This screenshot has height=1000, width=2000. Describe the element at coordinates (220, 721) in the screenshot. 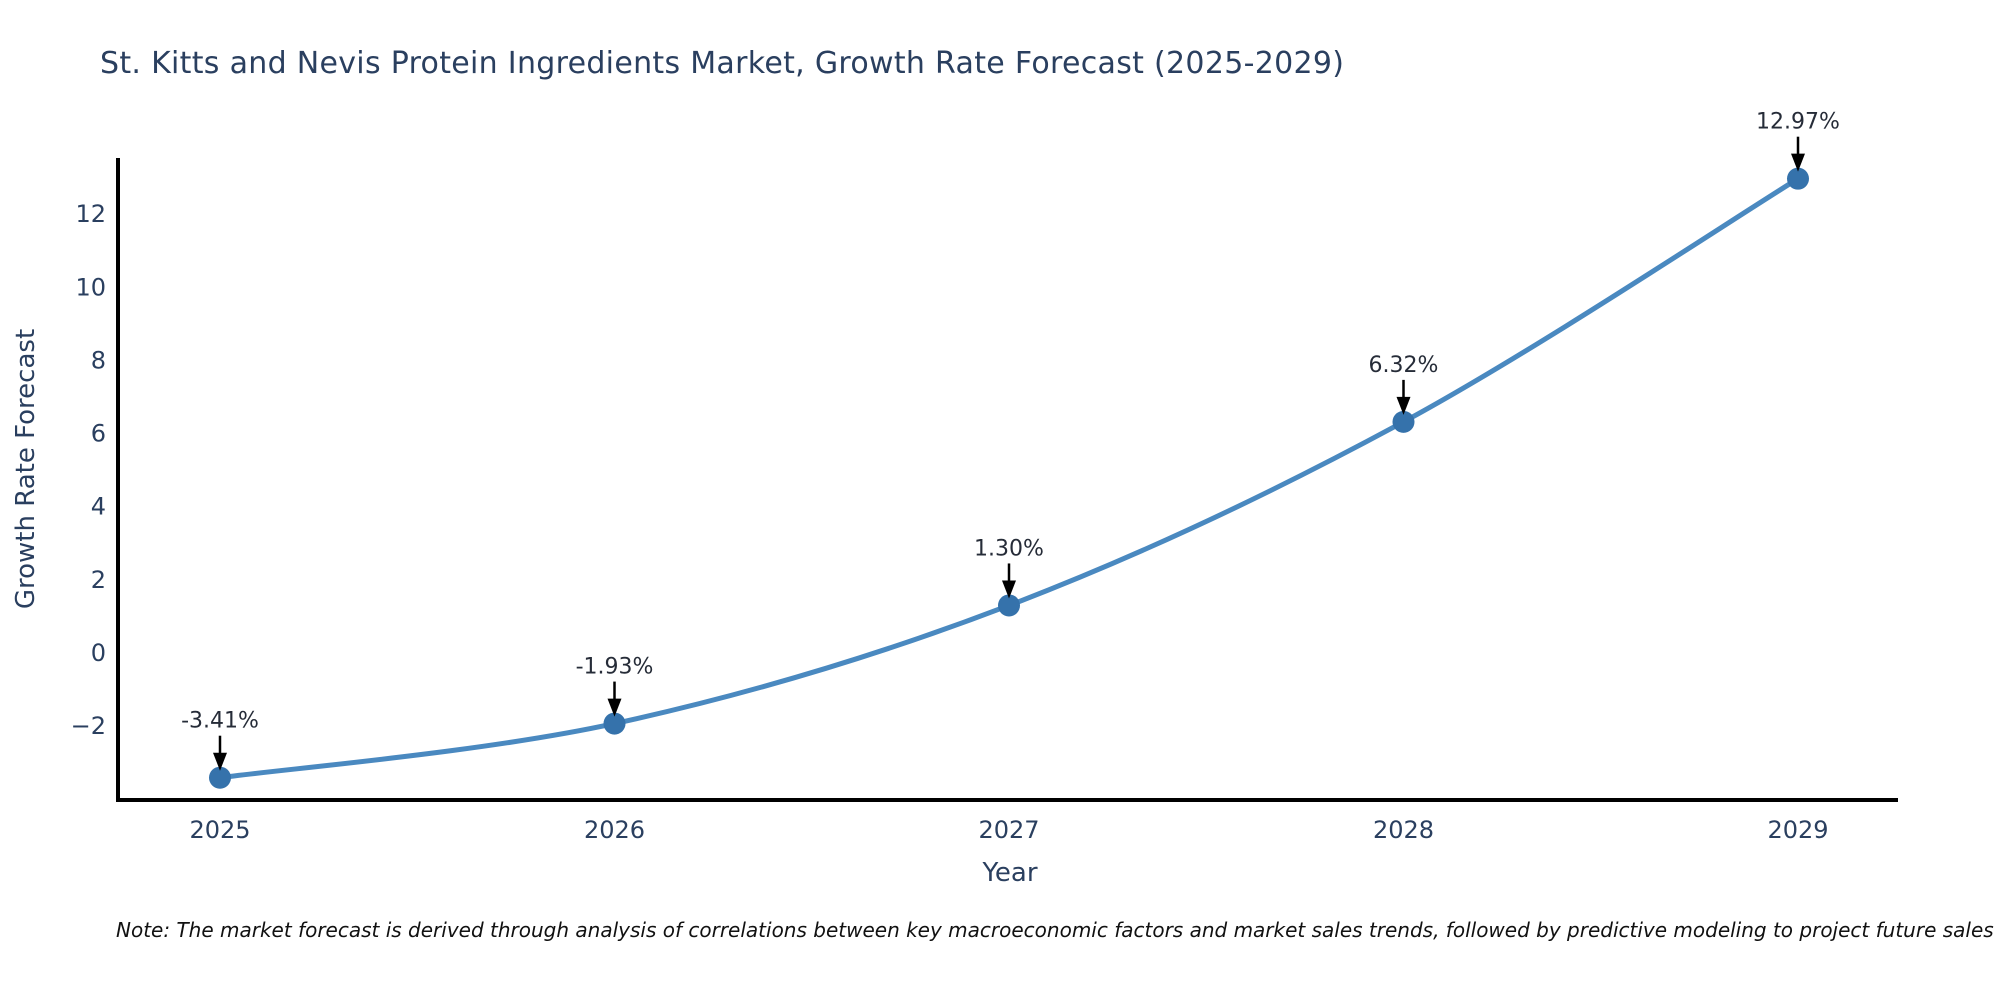

I see `point-value-label: -3.41%` at that location.